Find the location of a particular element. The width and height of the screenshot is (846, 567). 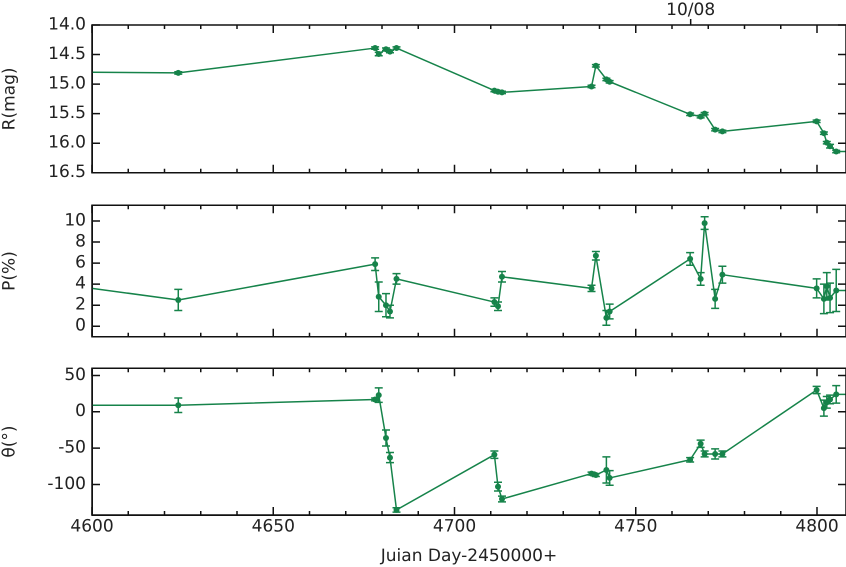

y-tick-label: 16.5 is located at coordinates (67, 172).